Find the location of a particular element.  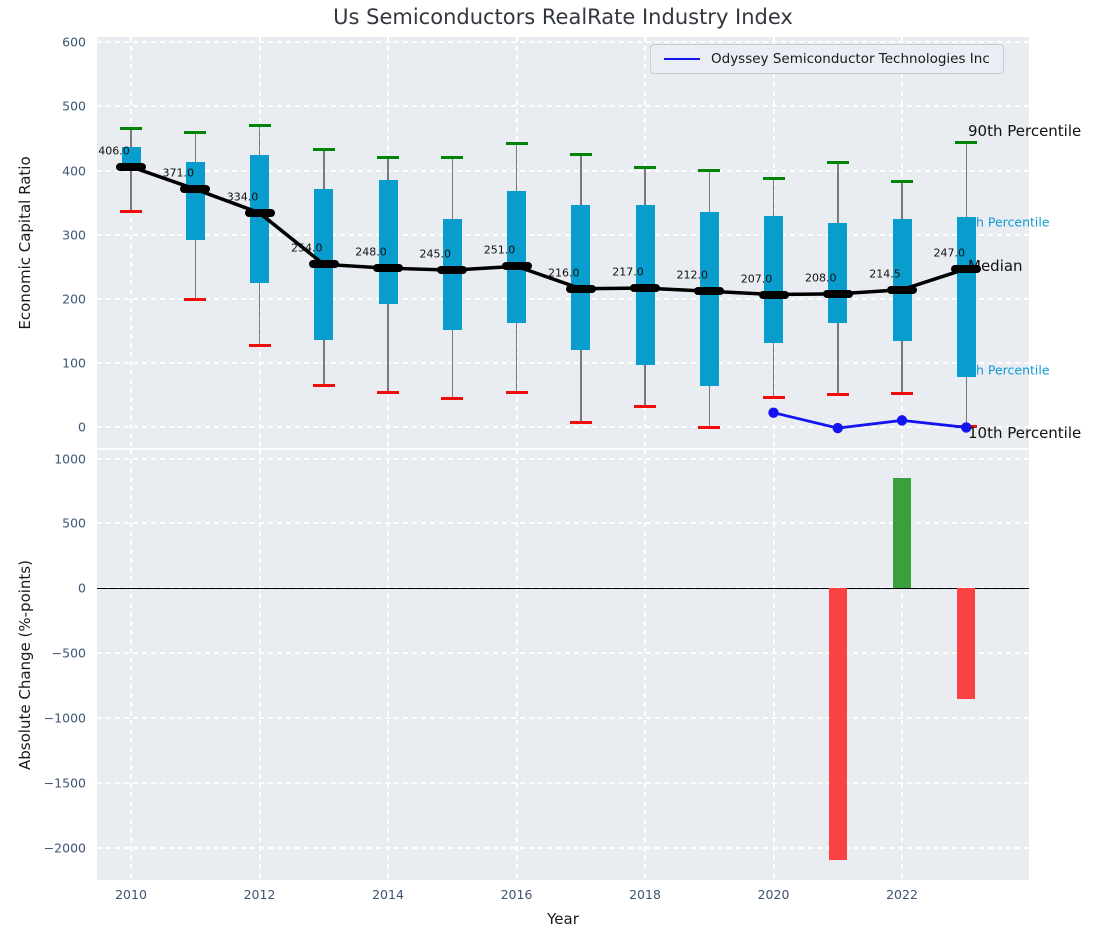

legend: Odyssey Semiconductor Technologies Inc is located at coordinates (827, 59).